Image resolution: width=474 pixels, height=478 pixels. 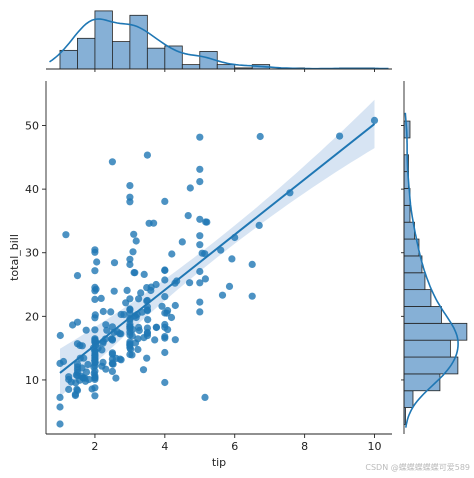 I want to click on marginal-histogram-right, so click(x=435, y=270).